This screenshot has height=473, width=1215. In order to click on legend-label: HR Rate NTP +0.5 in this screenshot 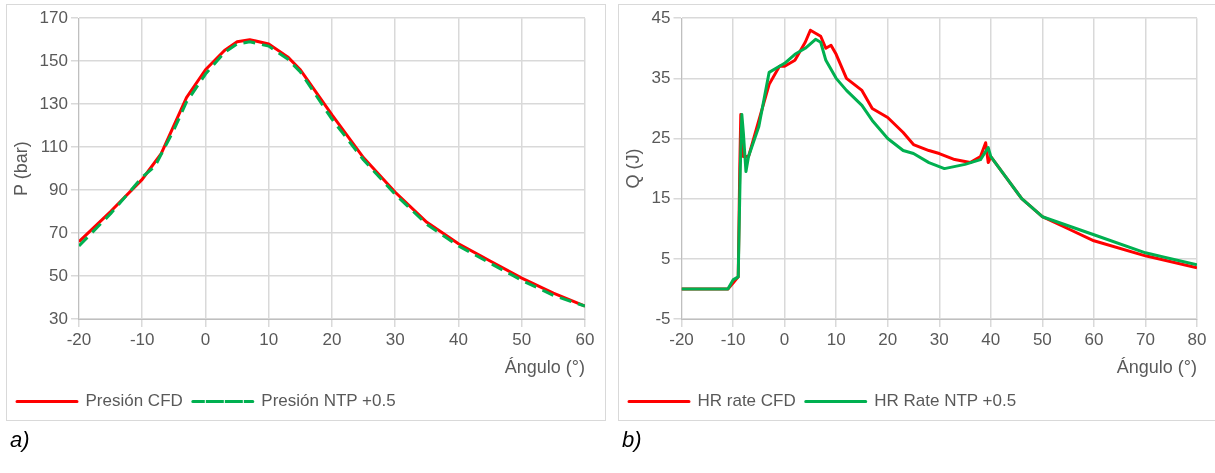, I will do `click(945, 401)`.